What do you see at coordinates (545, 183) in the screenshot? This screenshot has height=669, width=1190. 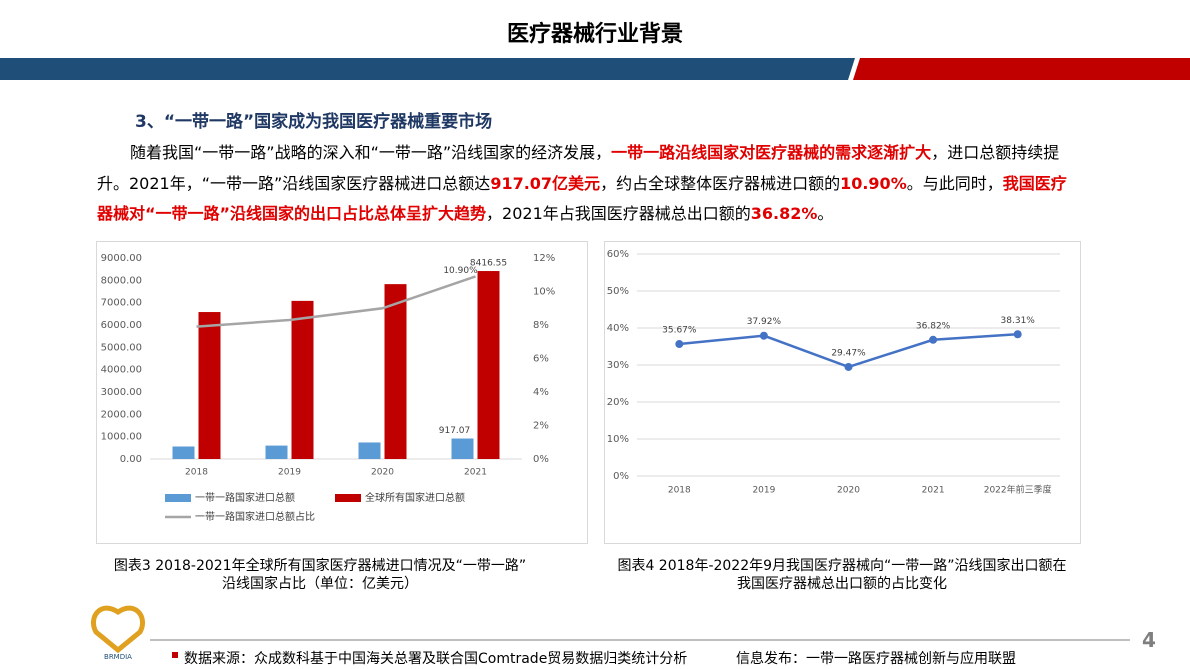 I see `emphasis: 917.07亿美元` at bounding box center [545, 183].